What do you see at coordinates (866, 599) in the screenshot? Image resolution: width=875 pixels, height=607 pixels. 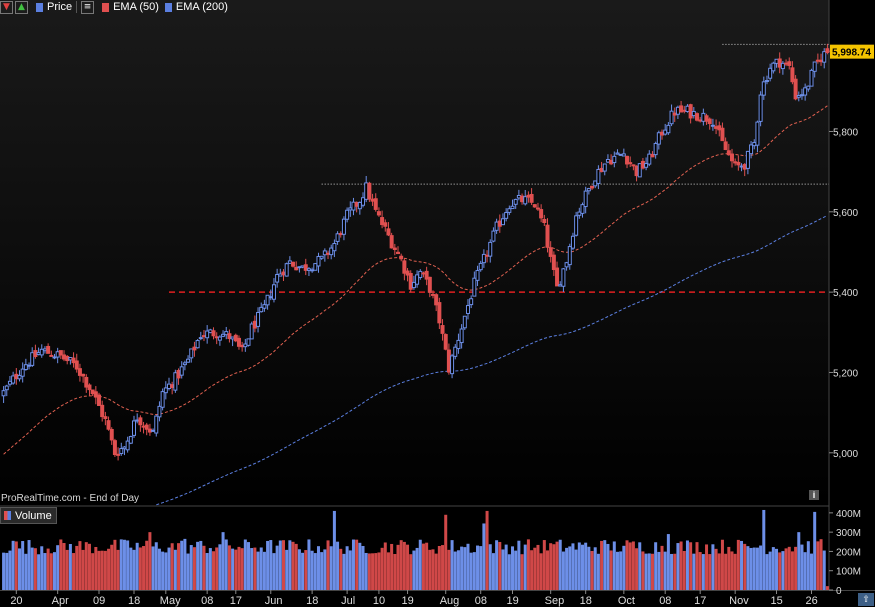 I see `scroll-up-icon: ⇧` at bounding box center [866, 599].